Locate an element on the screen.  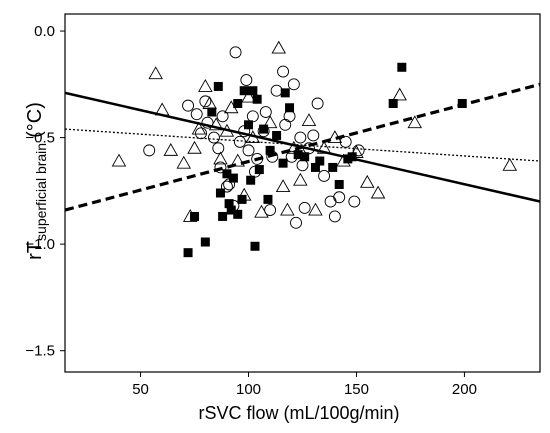
x-tick-label: 150 is located at coordinates (356, 389).